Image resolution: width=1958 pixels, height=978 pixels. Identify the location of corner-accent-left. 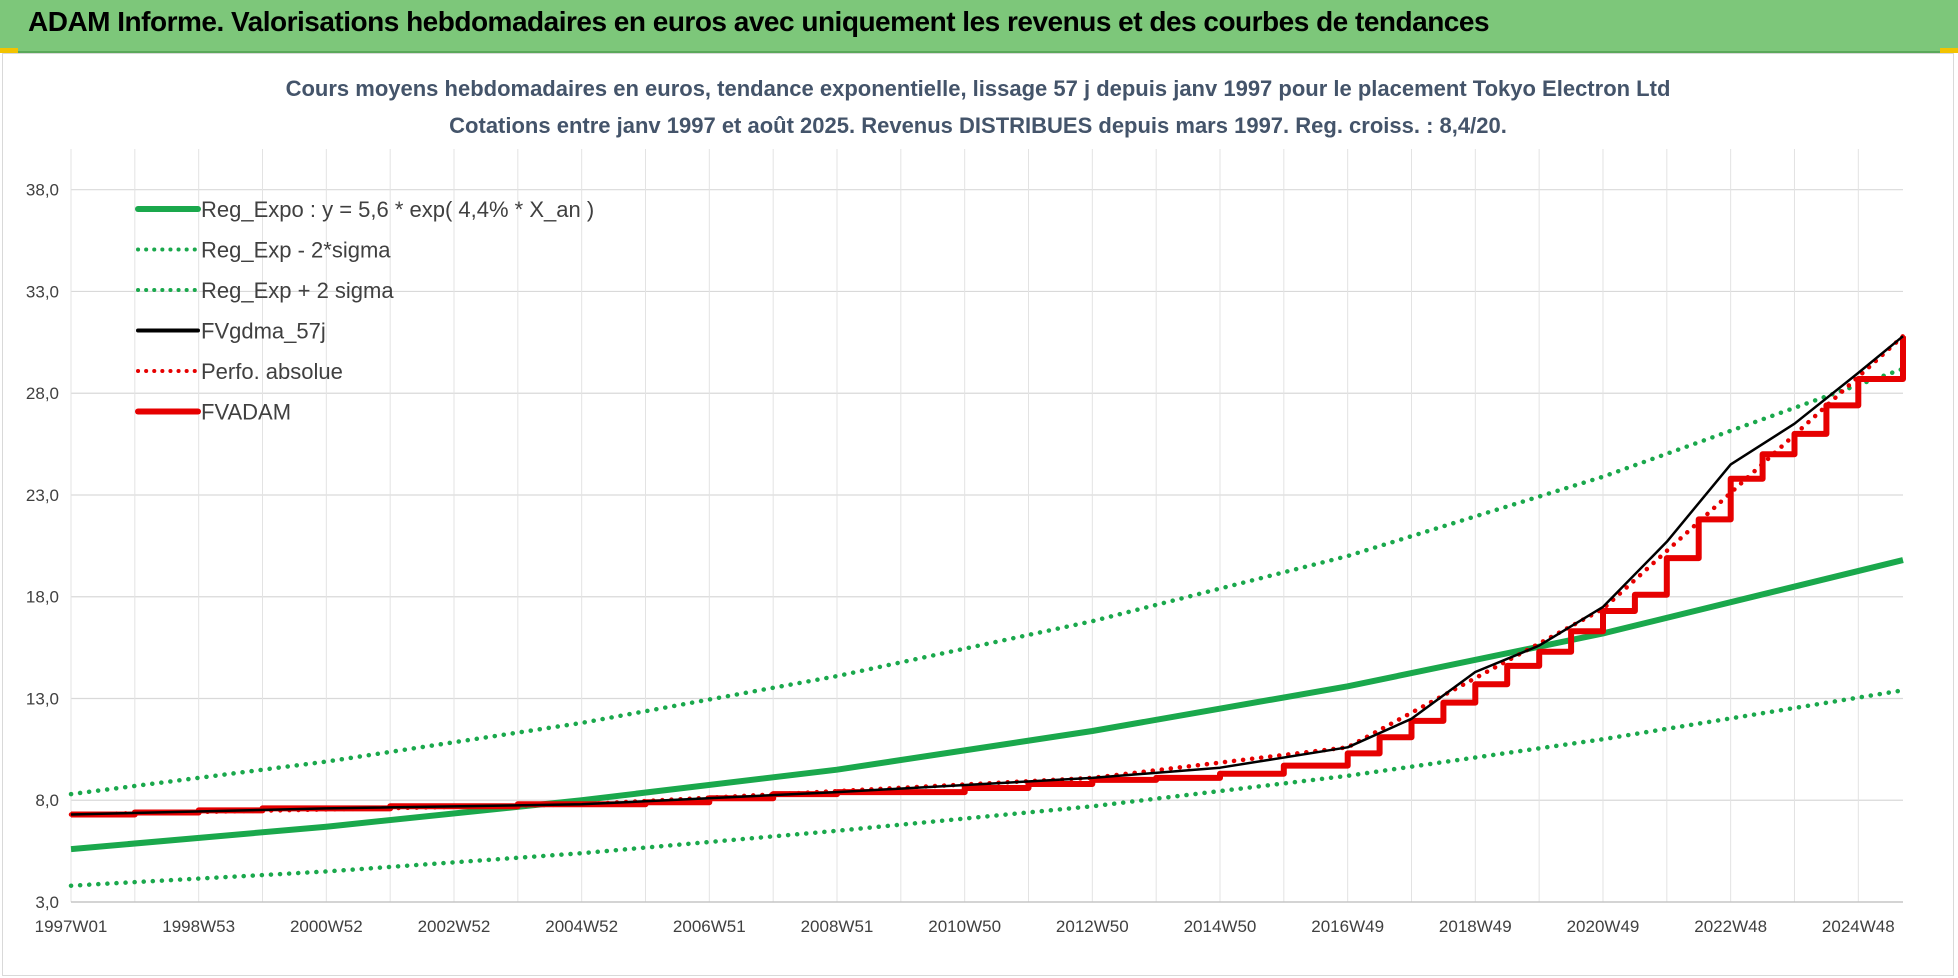
(9, 50).